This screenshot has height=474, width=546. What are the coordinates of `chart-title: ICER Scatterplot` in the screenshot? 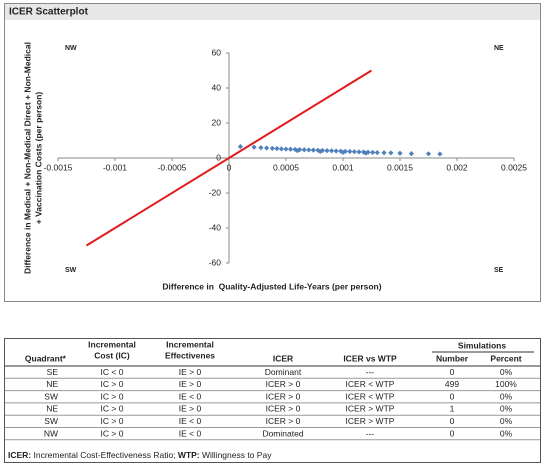 It's located at (49, 12).